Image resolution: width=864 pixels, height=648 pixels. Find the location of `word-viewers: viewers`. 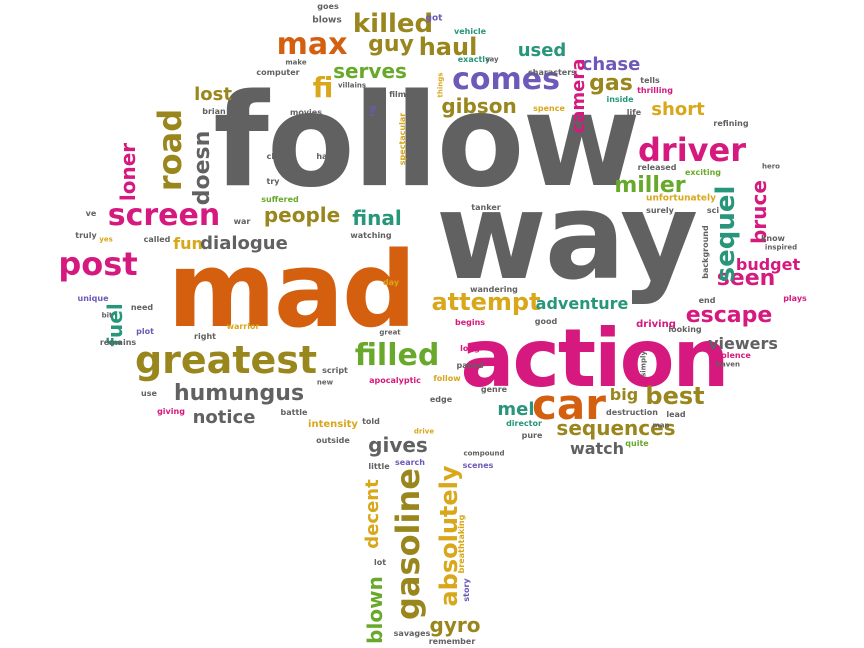

word-viewers: viewers is located at coordinates (743, 343).